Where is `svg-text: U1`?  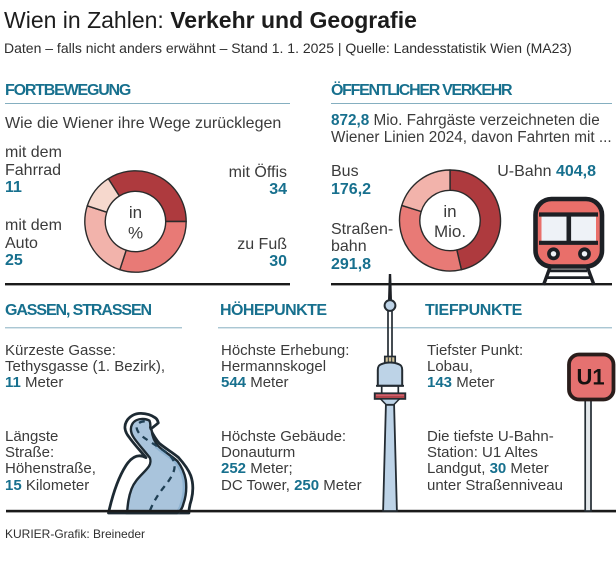
svg-text: U1 is located at coordinates (590, 377).